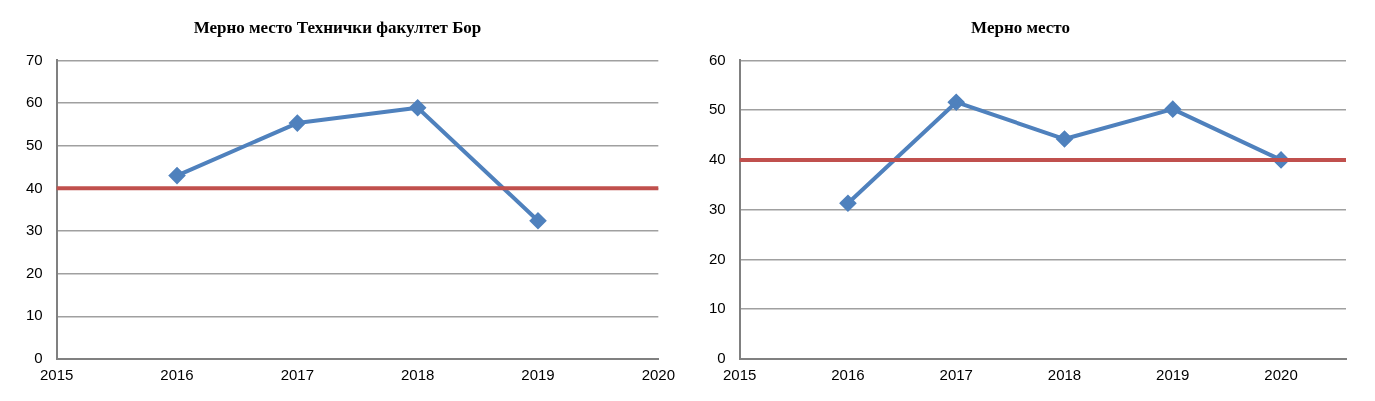  What do you see at coordinates (34, 59) in the screenshot?
I see `y-tick-label: 70` at bounding box center [34, 59].